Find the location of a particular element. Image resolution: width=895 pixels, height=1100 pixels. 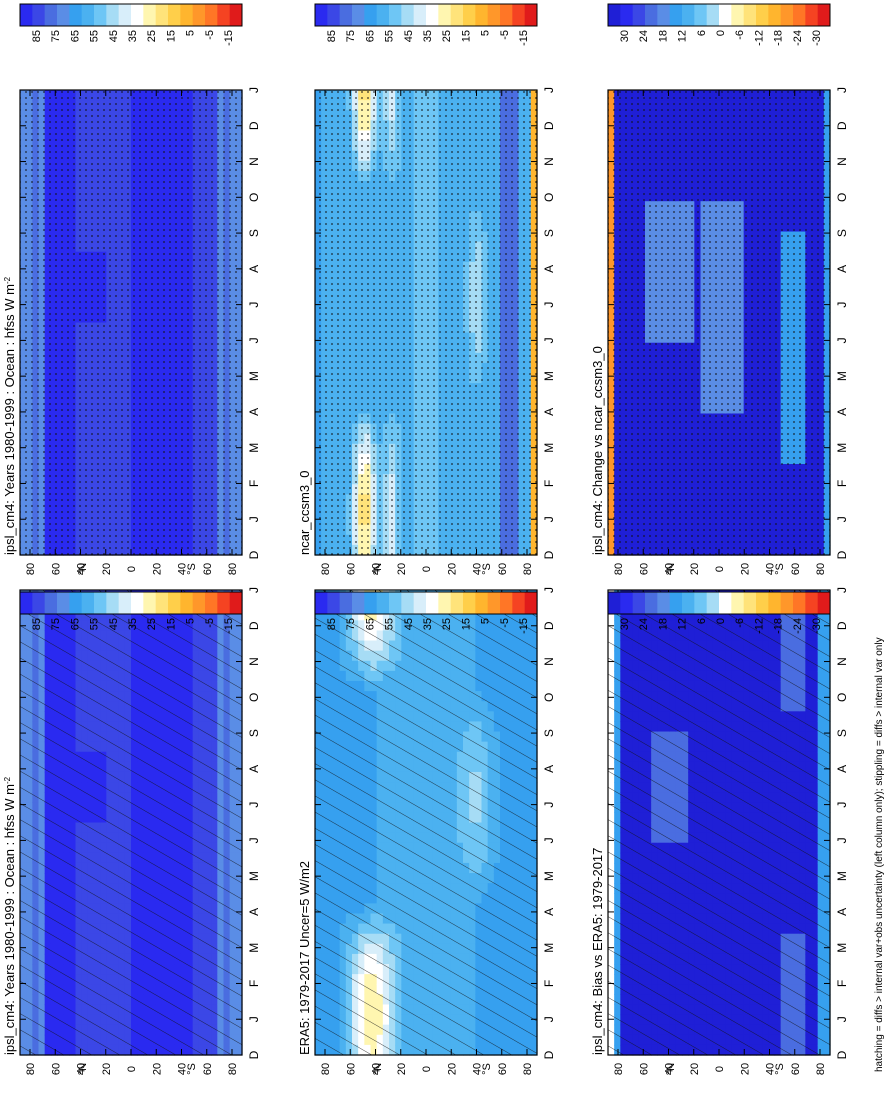

colorbar-tick-label: -5 is located at coordinates (210, 35).